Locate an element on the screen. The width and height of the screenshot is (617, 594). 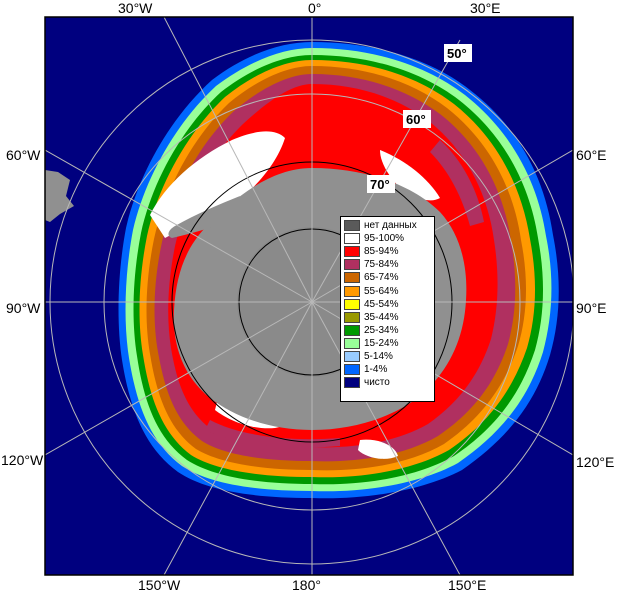
legend-label: 35-44% is located at coordinates (381, 317).